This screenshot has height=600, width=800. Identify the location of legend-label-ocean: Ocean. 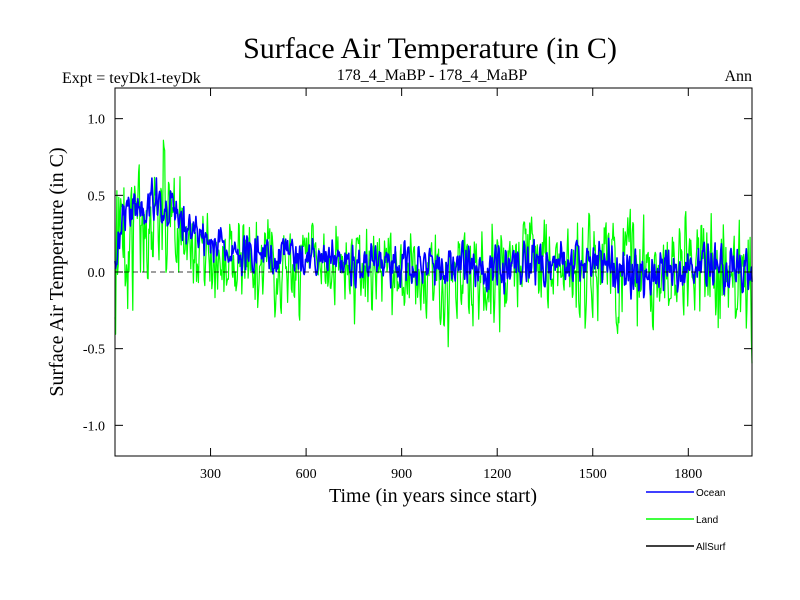
(710, 493).